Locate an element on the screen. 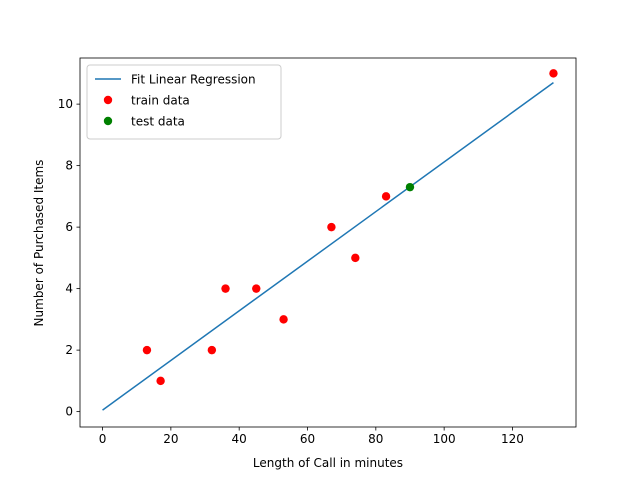 Image resolution: width=640 pixels, height=484 pixels. x-tick-label: 60 is located at coordinates (307, 439).